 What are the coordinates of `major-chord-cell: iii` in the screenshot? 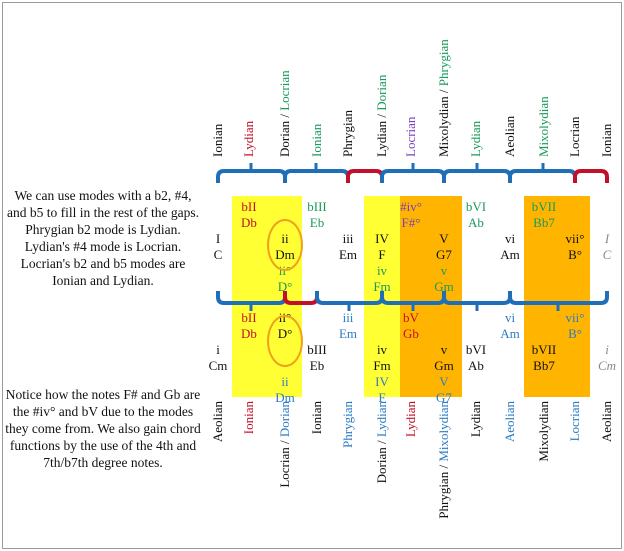 It's located at (348, 238).